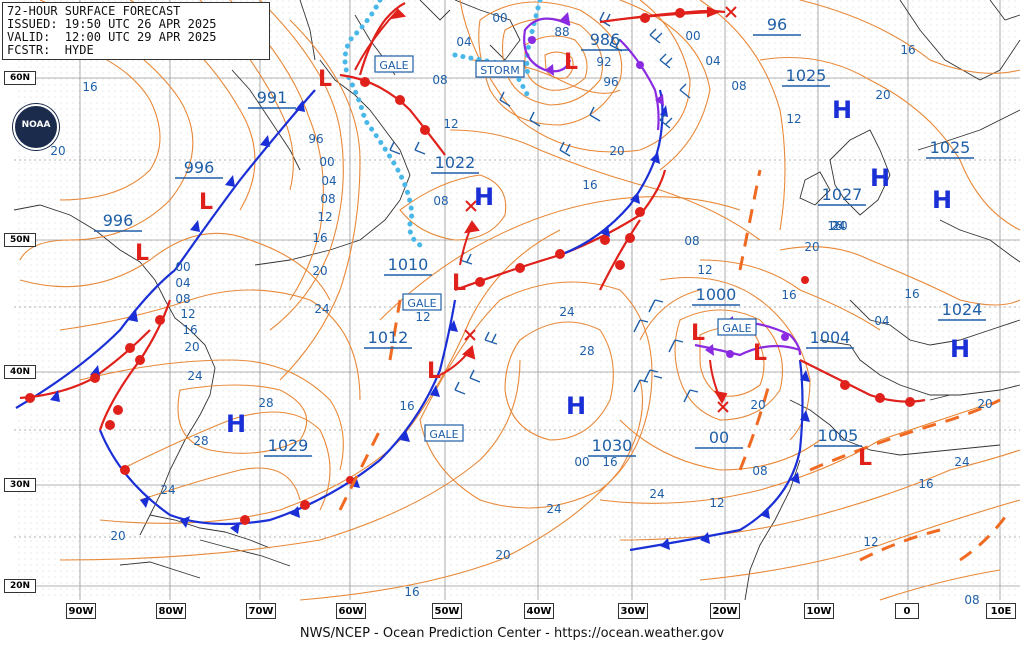  Describe the element at coordinates (20, 372) in the screenshot. I see `lat-label: 40N` at that location.